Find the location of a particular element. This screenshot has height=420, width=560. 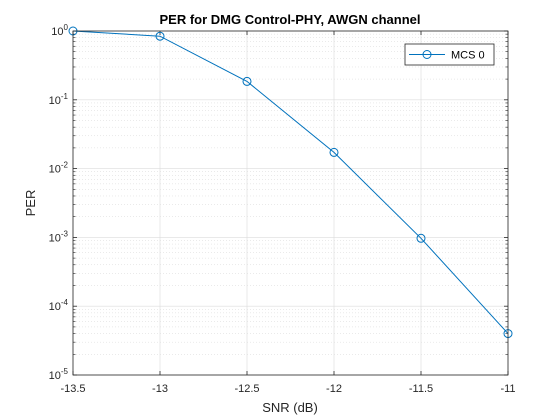

legend-marker is located at coordinates (427, 54).